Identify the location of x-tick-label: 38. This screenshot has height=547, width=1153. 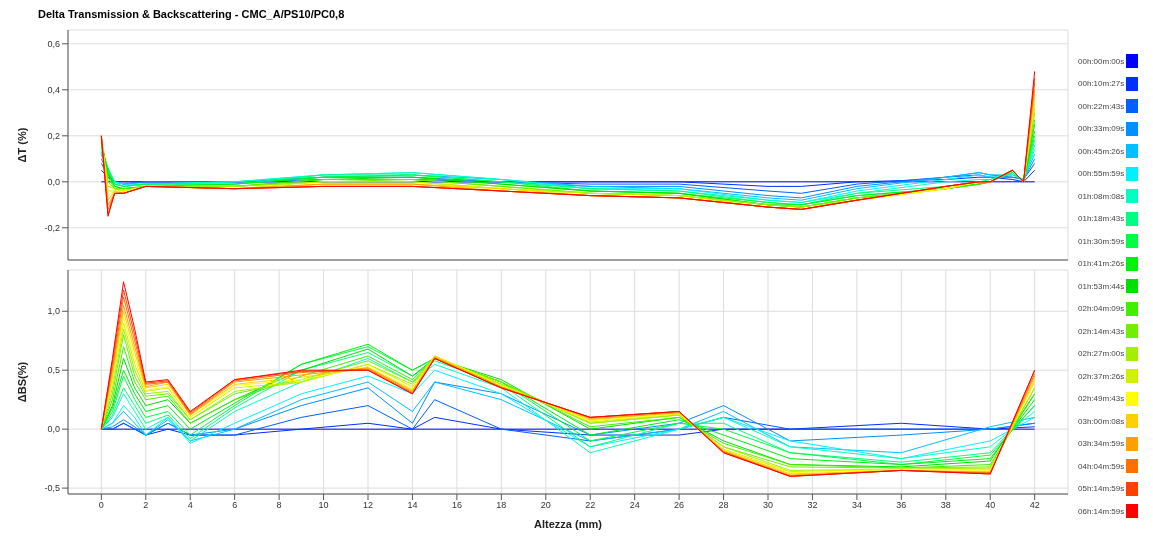
(945, 505).